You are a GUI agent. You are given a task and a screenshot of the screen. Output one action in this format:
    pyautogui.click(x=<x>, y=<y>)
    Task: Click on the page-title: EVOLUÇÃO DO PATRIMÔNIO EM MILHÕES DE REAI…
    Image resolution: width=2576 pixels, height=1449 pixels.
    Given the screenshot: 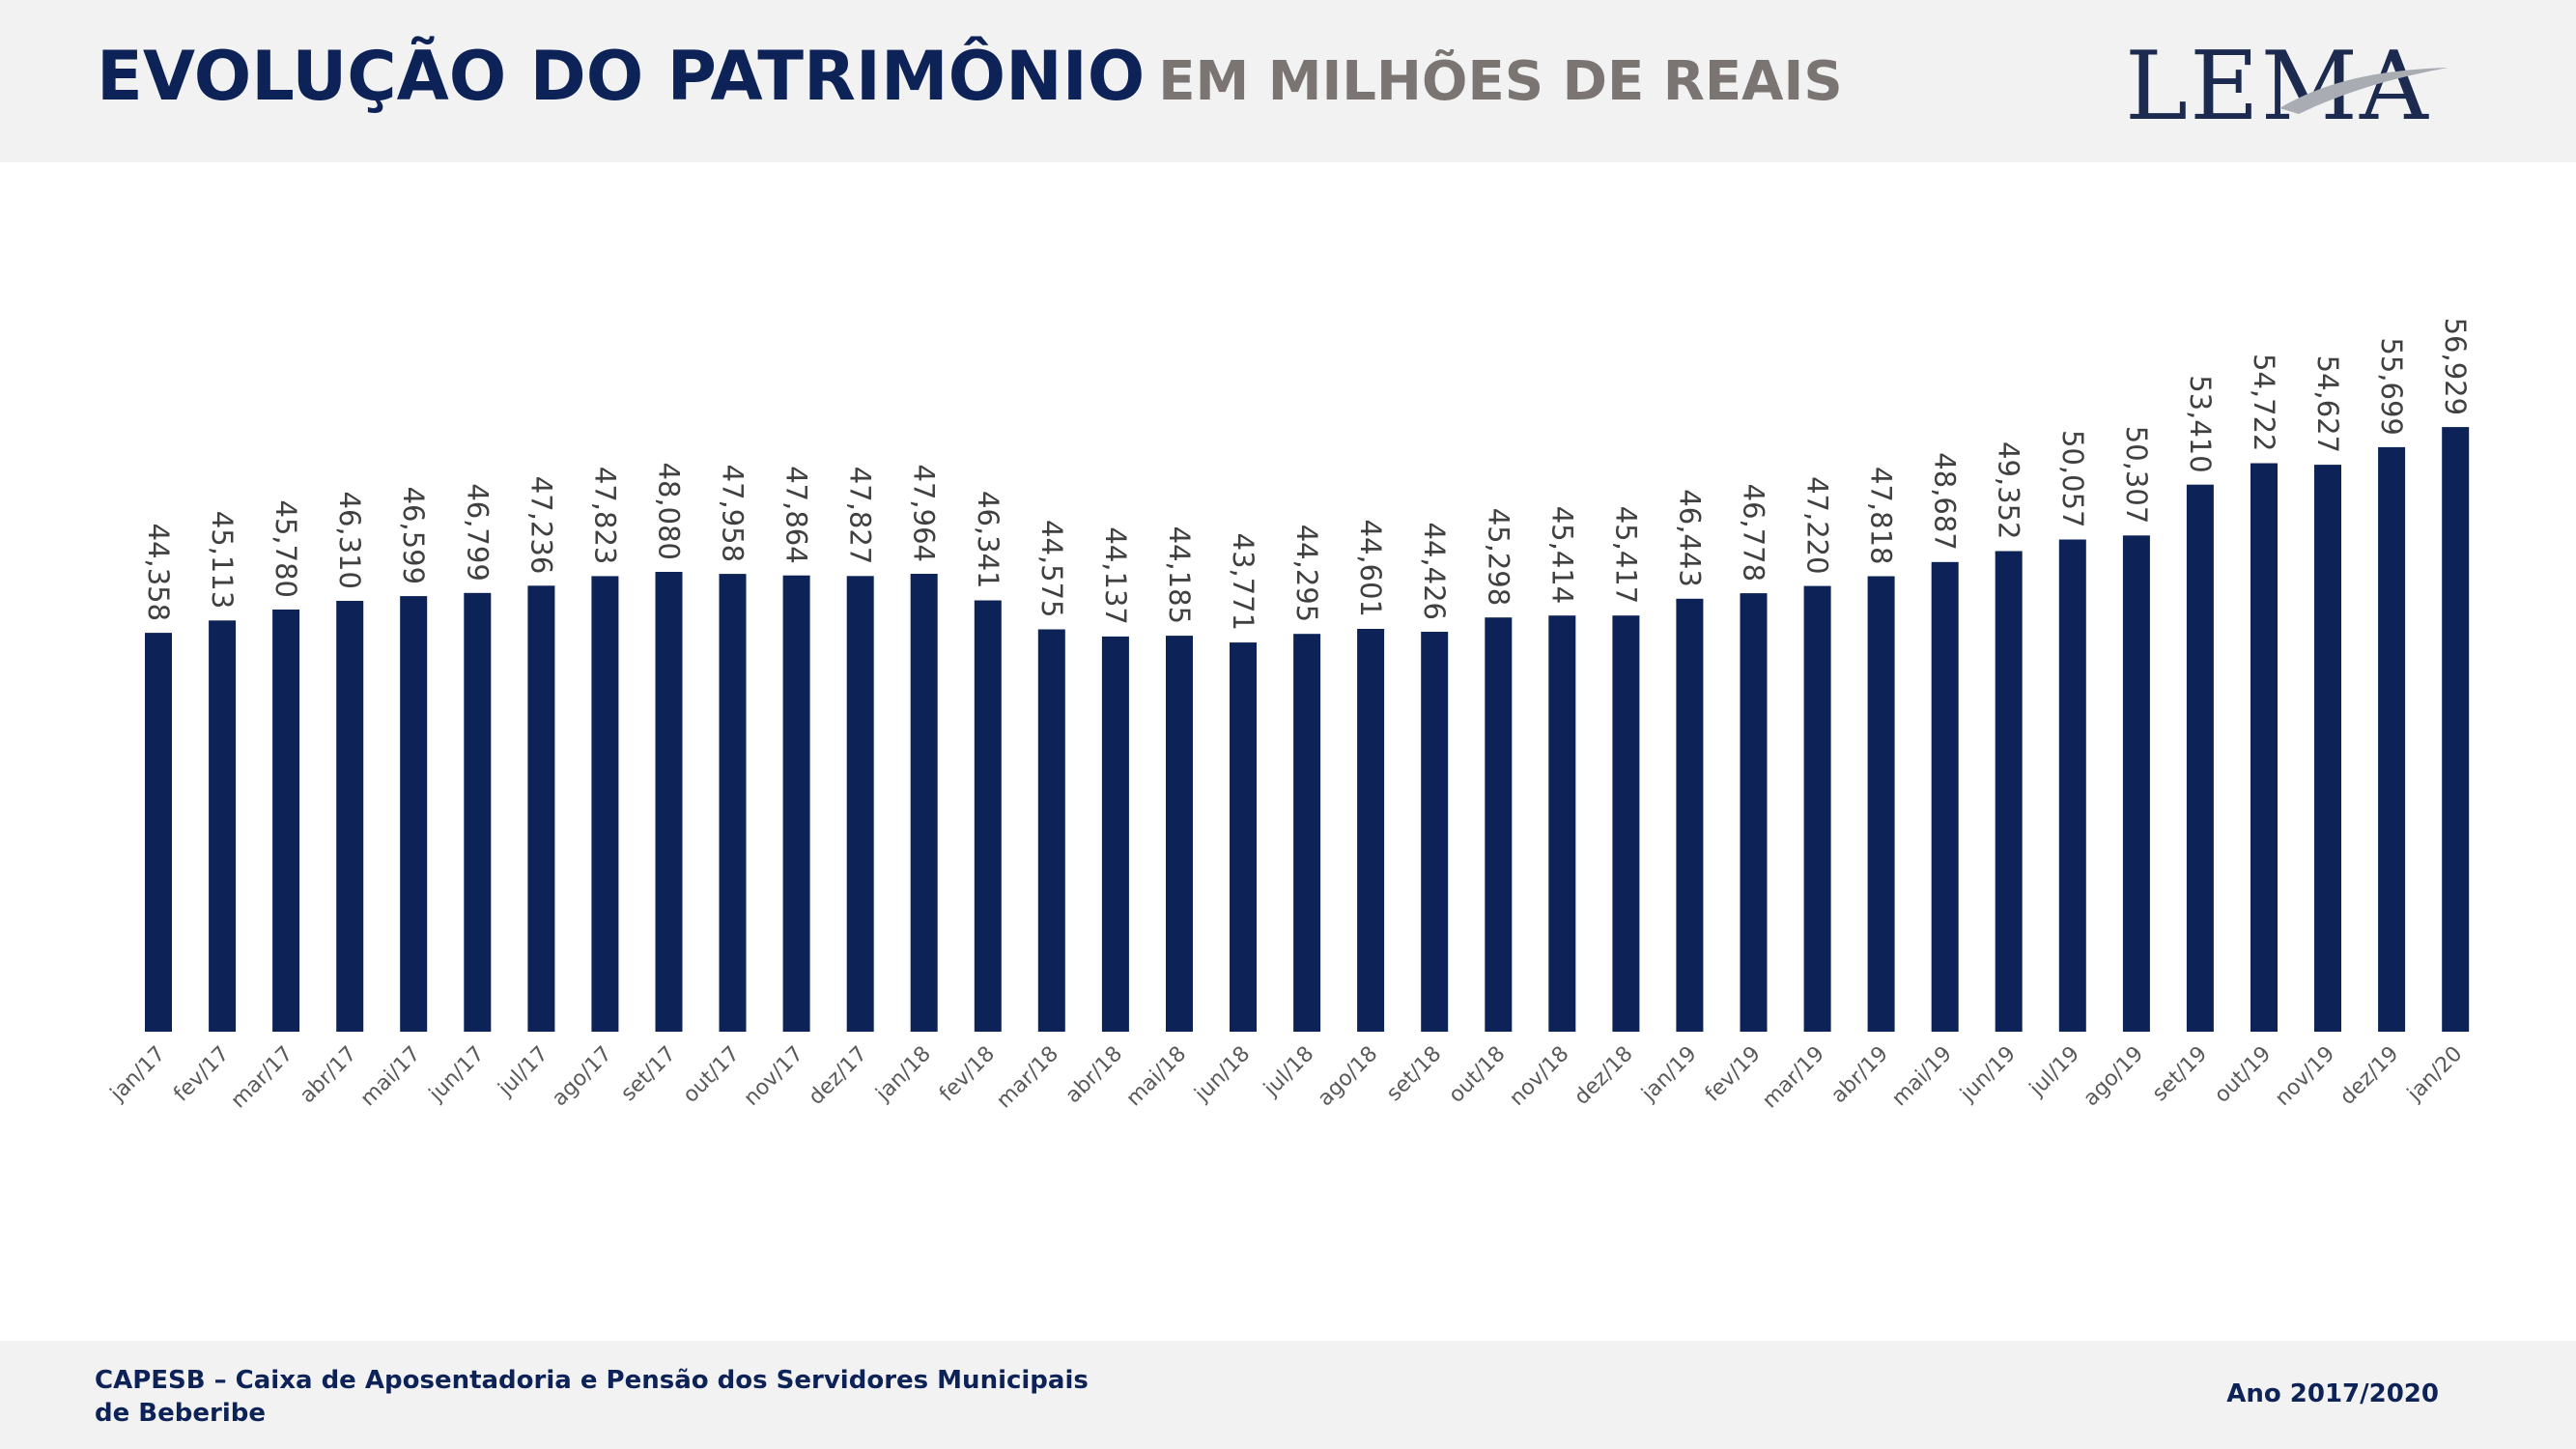 What is the action you would take?
    pyautogui.click(x=970, y=76)
    